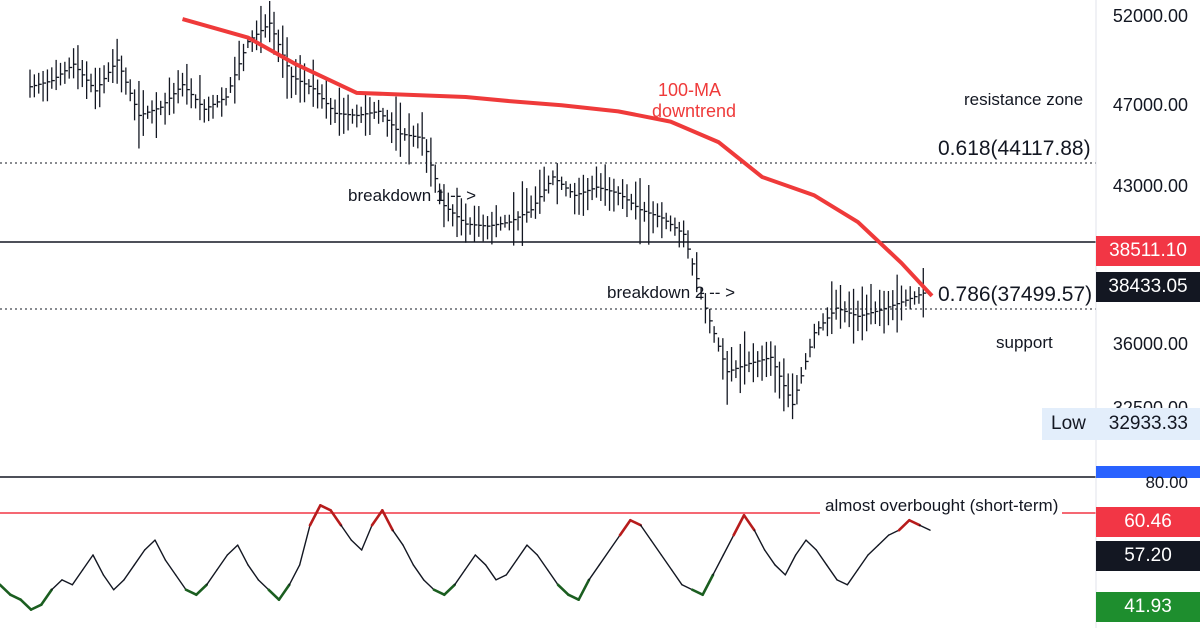  Describe the element at coordinates (1024, 342) in the screenshot. I see `support-label: support` at that location.